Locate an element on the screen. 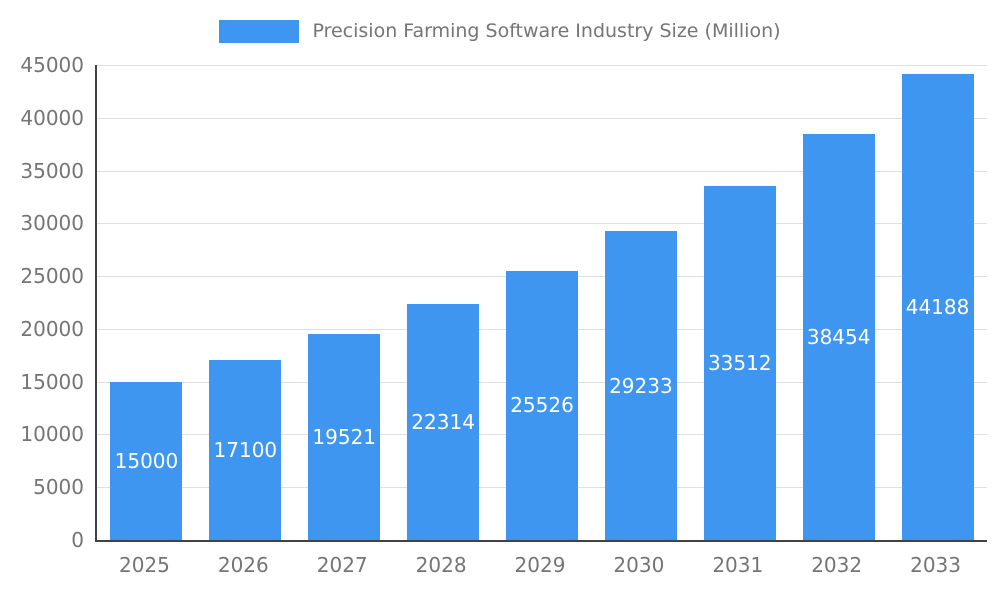  bar: 38454 is located at coordinates (838, 337).